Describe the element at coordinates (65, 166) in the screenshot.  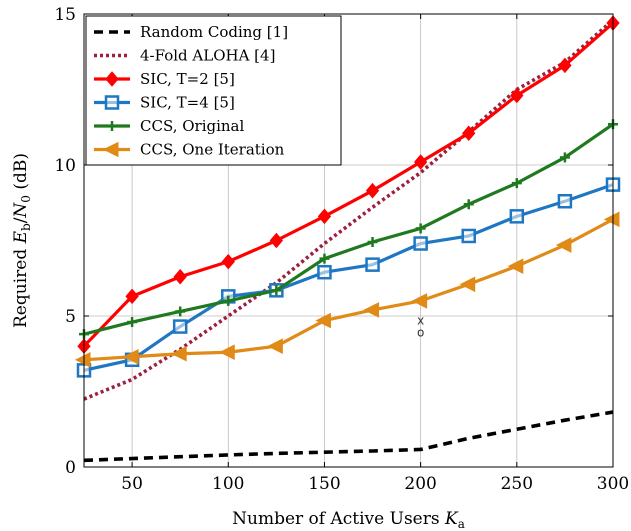
I see `y-tick-label: 10` at that location.